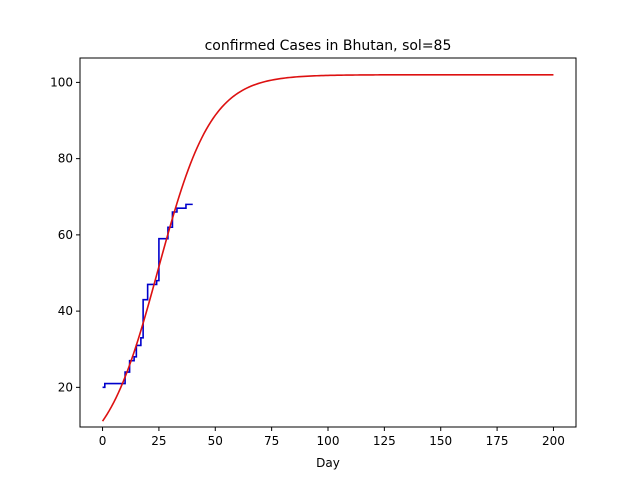  I want to click on y-tick-label: 40, so click(65, 311).